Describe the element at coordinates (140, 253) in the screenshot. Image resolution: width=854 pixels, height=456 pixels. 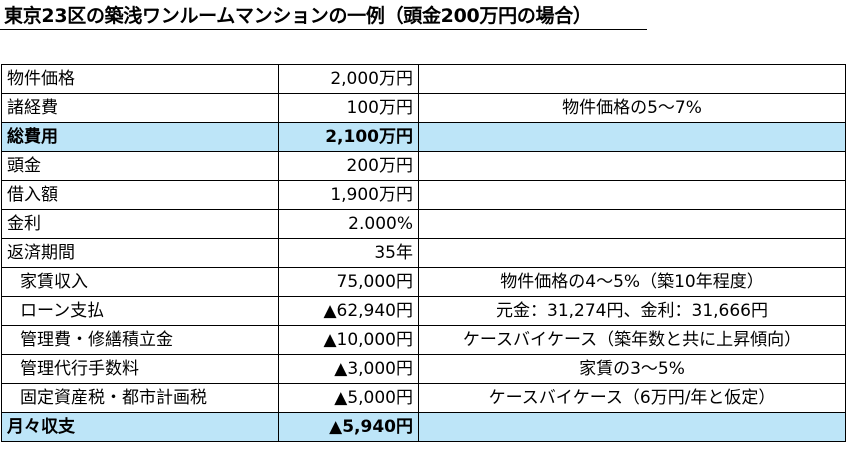
I see `row-label: 返済期間` at that location.